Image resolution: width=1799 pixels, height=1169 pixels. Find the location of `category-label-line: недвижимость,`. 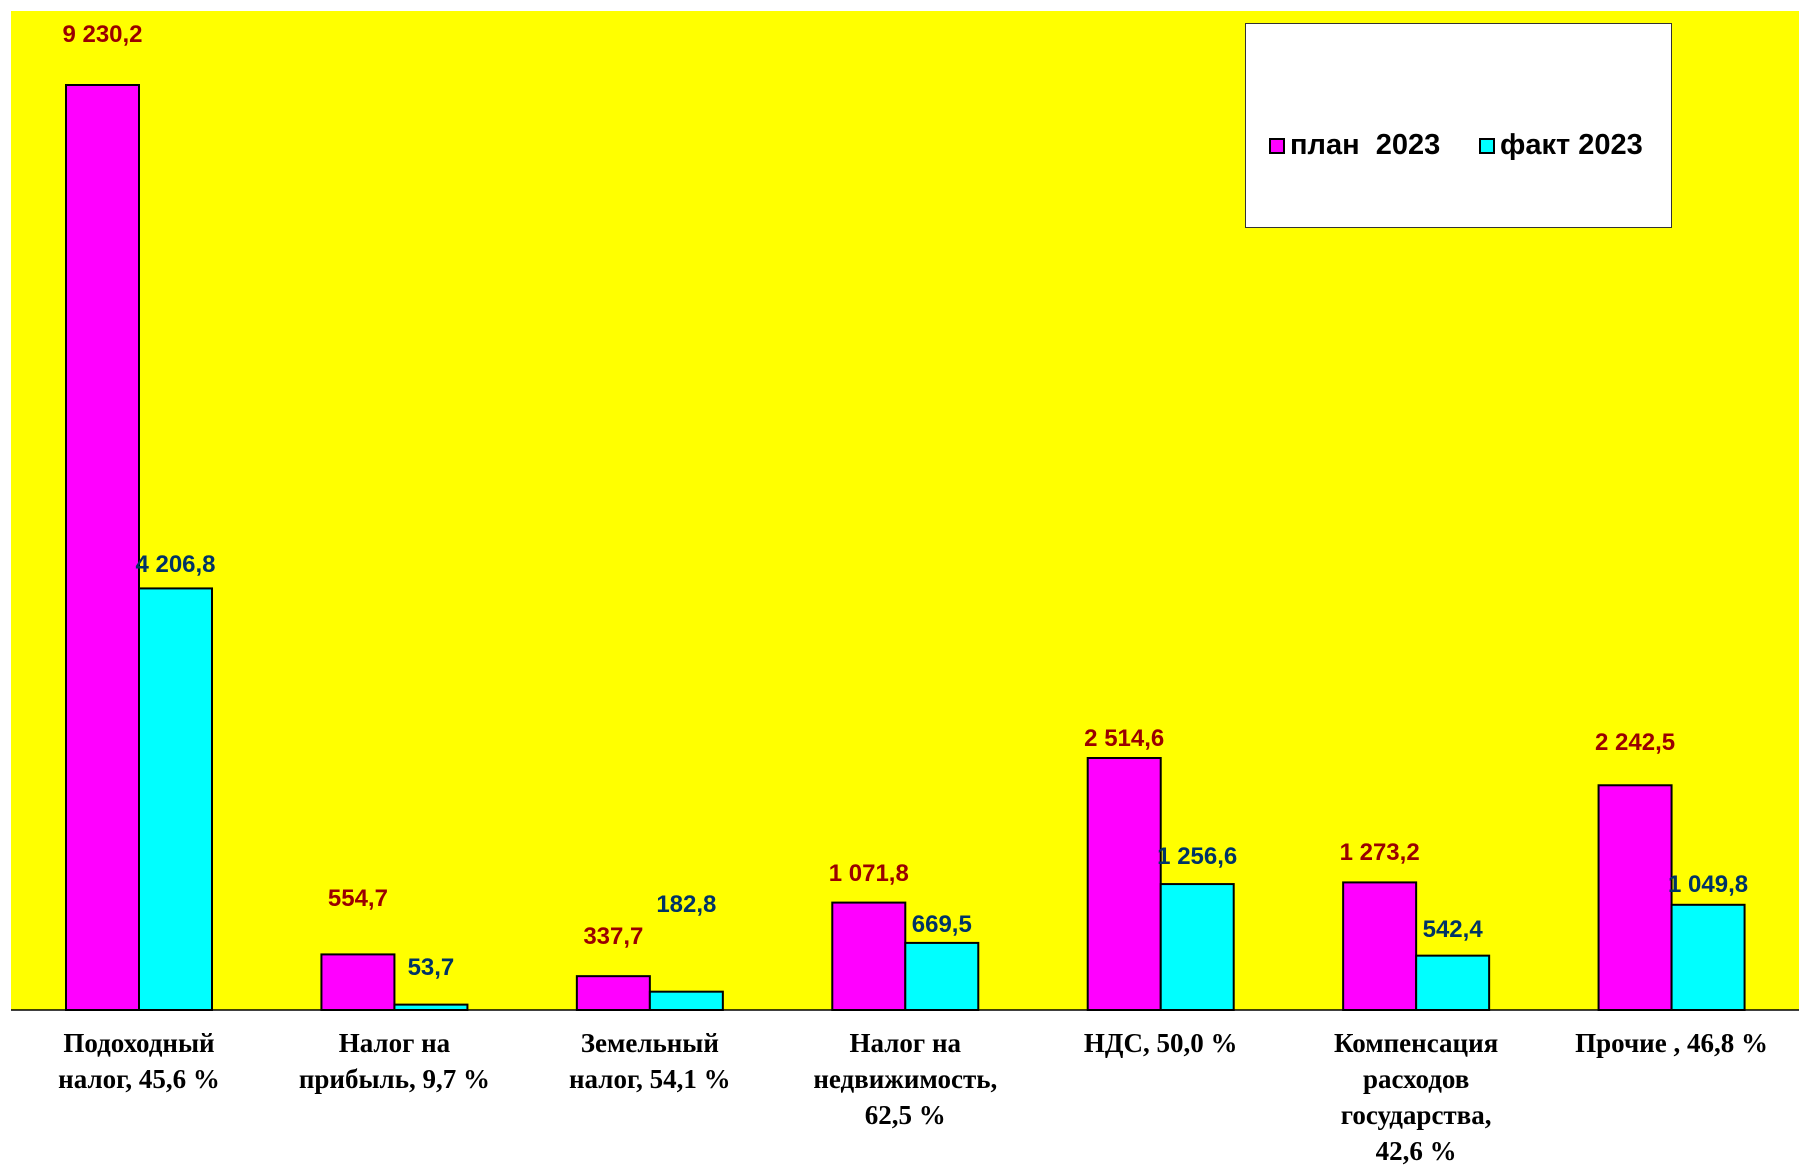

category-label-line: недвижимость, is located at coordinates (905, 1079).